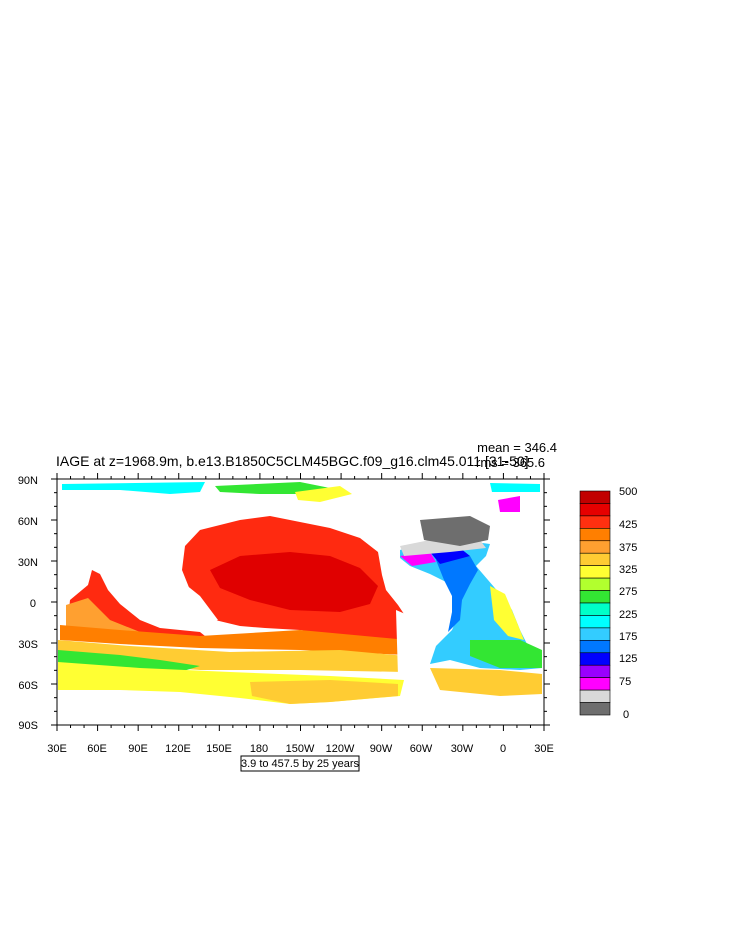  Describe the element at coordinates (506, 654) in the screenshot. I see `atlantic-south-green` at that location.